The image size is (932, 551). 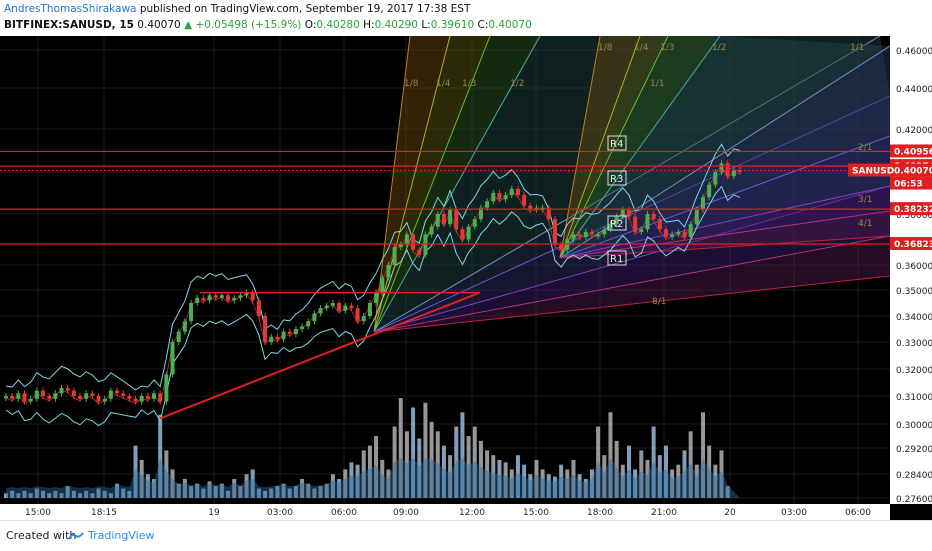 I want to click on x-tick-label: 21:00, so click(x=664, y=513).